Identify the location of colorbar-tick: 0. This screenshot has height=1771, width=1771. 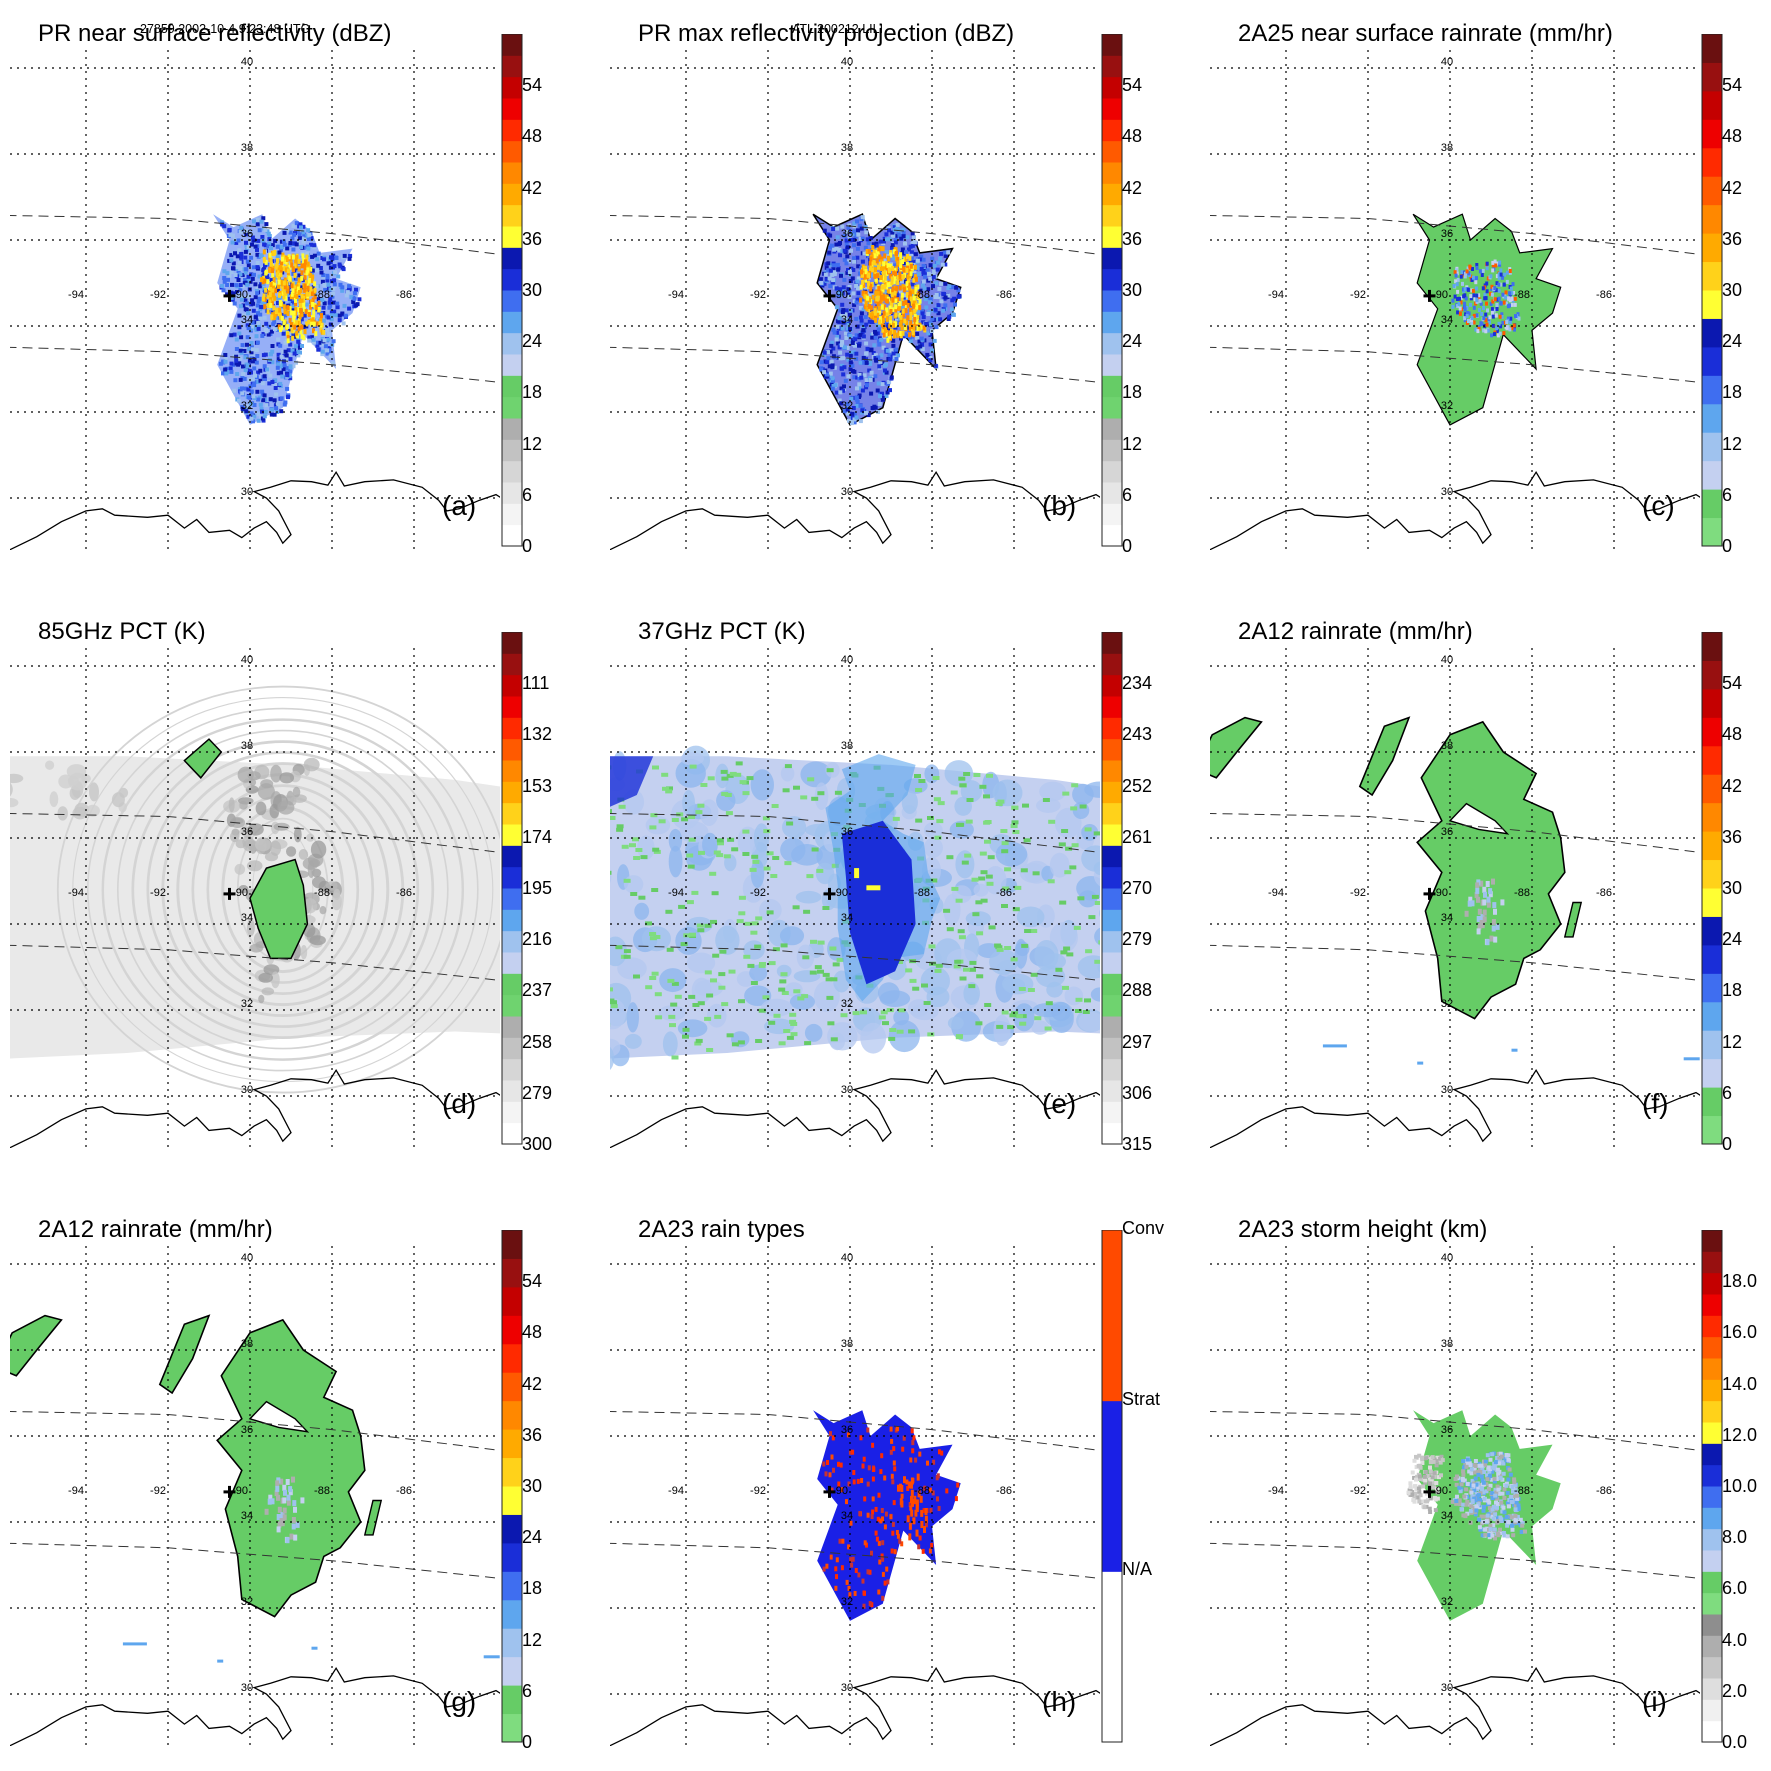
(527, 546).